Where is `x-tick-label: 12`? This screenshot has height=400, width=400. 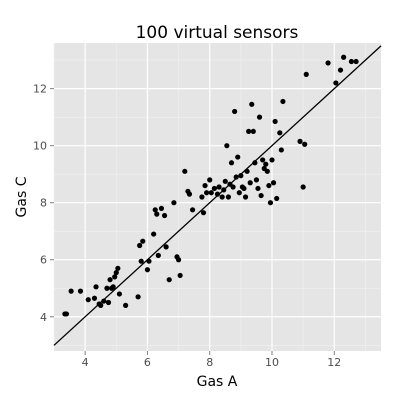
x-tick-label: 12 is located at coordinates (334, 362).